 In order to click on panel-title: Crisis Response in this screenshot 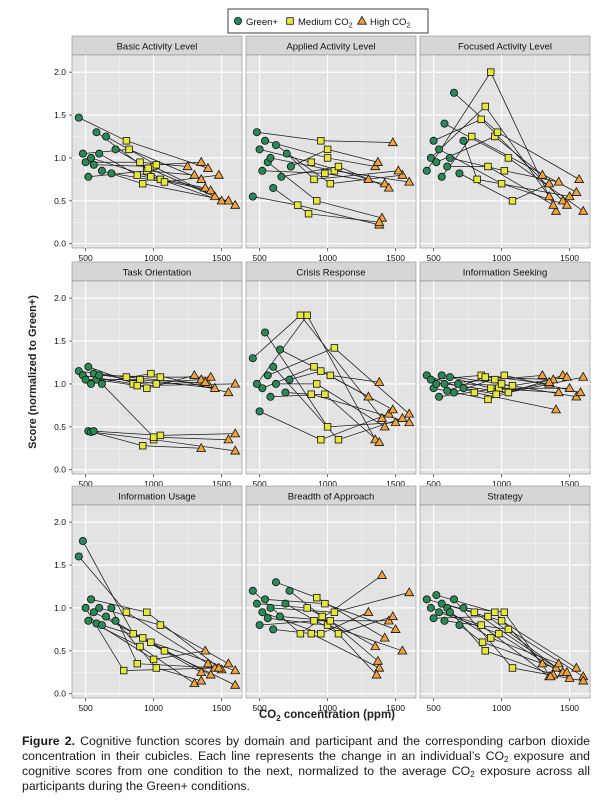, I will do `click(330, 273)`.